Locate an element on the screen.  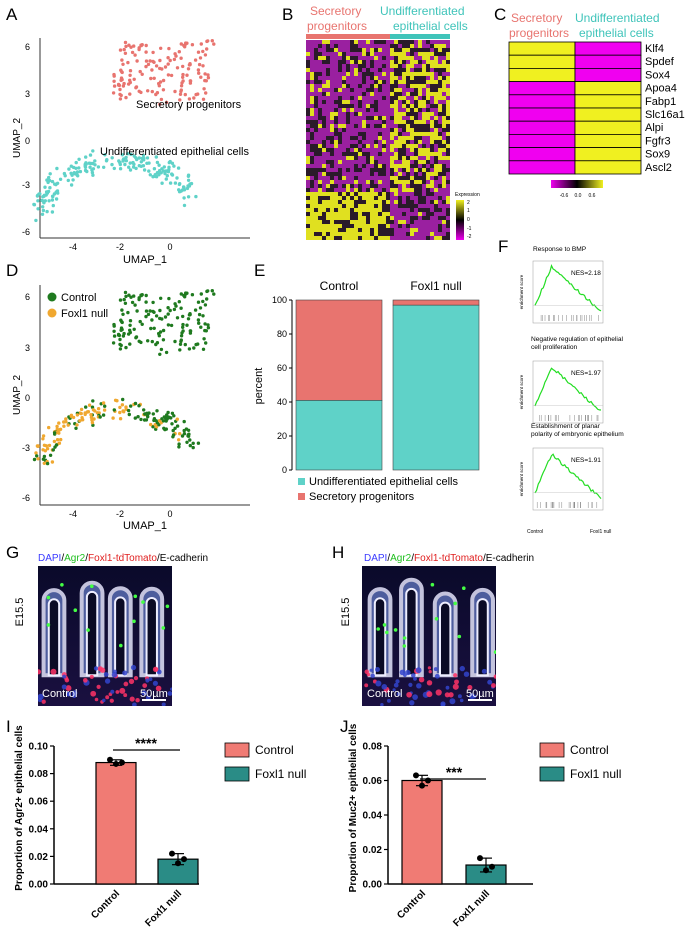
b-legend-tick: -2 is located at coordinates (469, 237).